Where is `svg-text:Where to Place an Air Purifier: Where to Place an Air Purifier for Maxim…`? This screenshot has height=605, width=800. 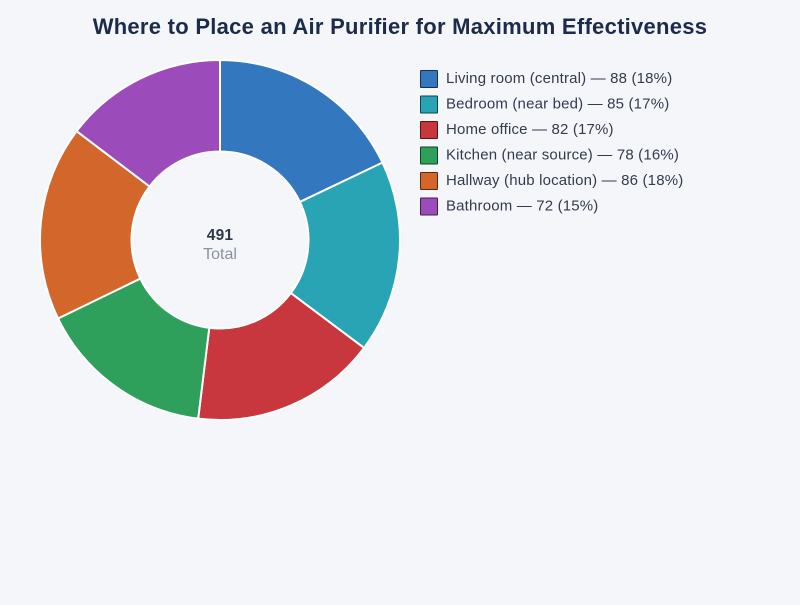
svg-text:Where to Place an Air Purifier: Where to Place an Air Purifier for Maxim… is located at coordinates (400, 26).